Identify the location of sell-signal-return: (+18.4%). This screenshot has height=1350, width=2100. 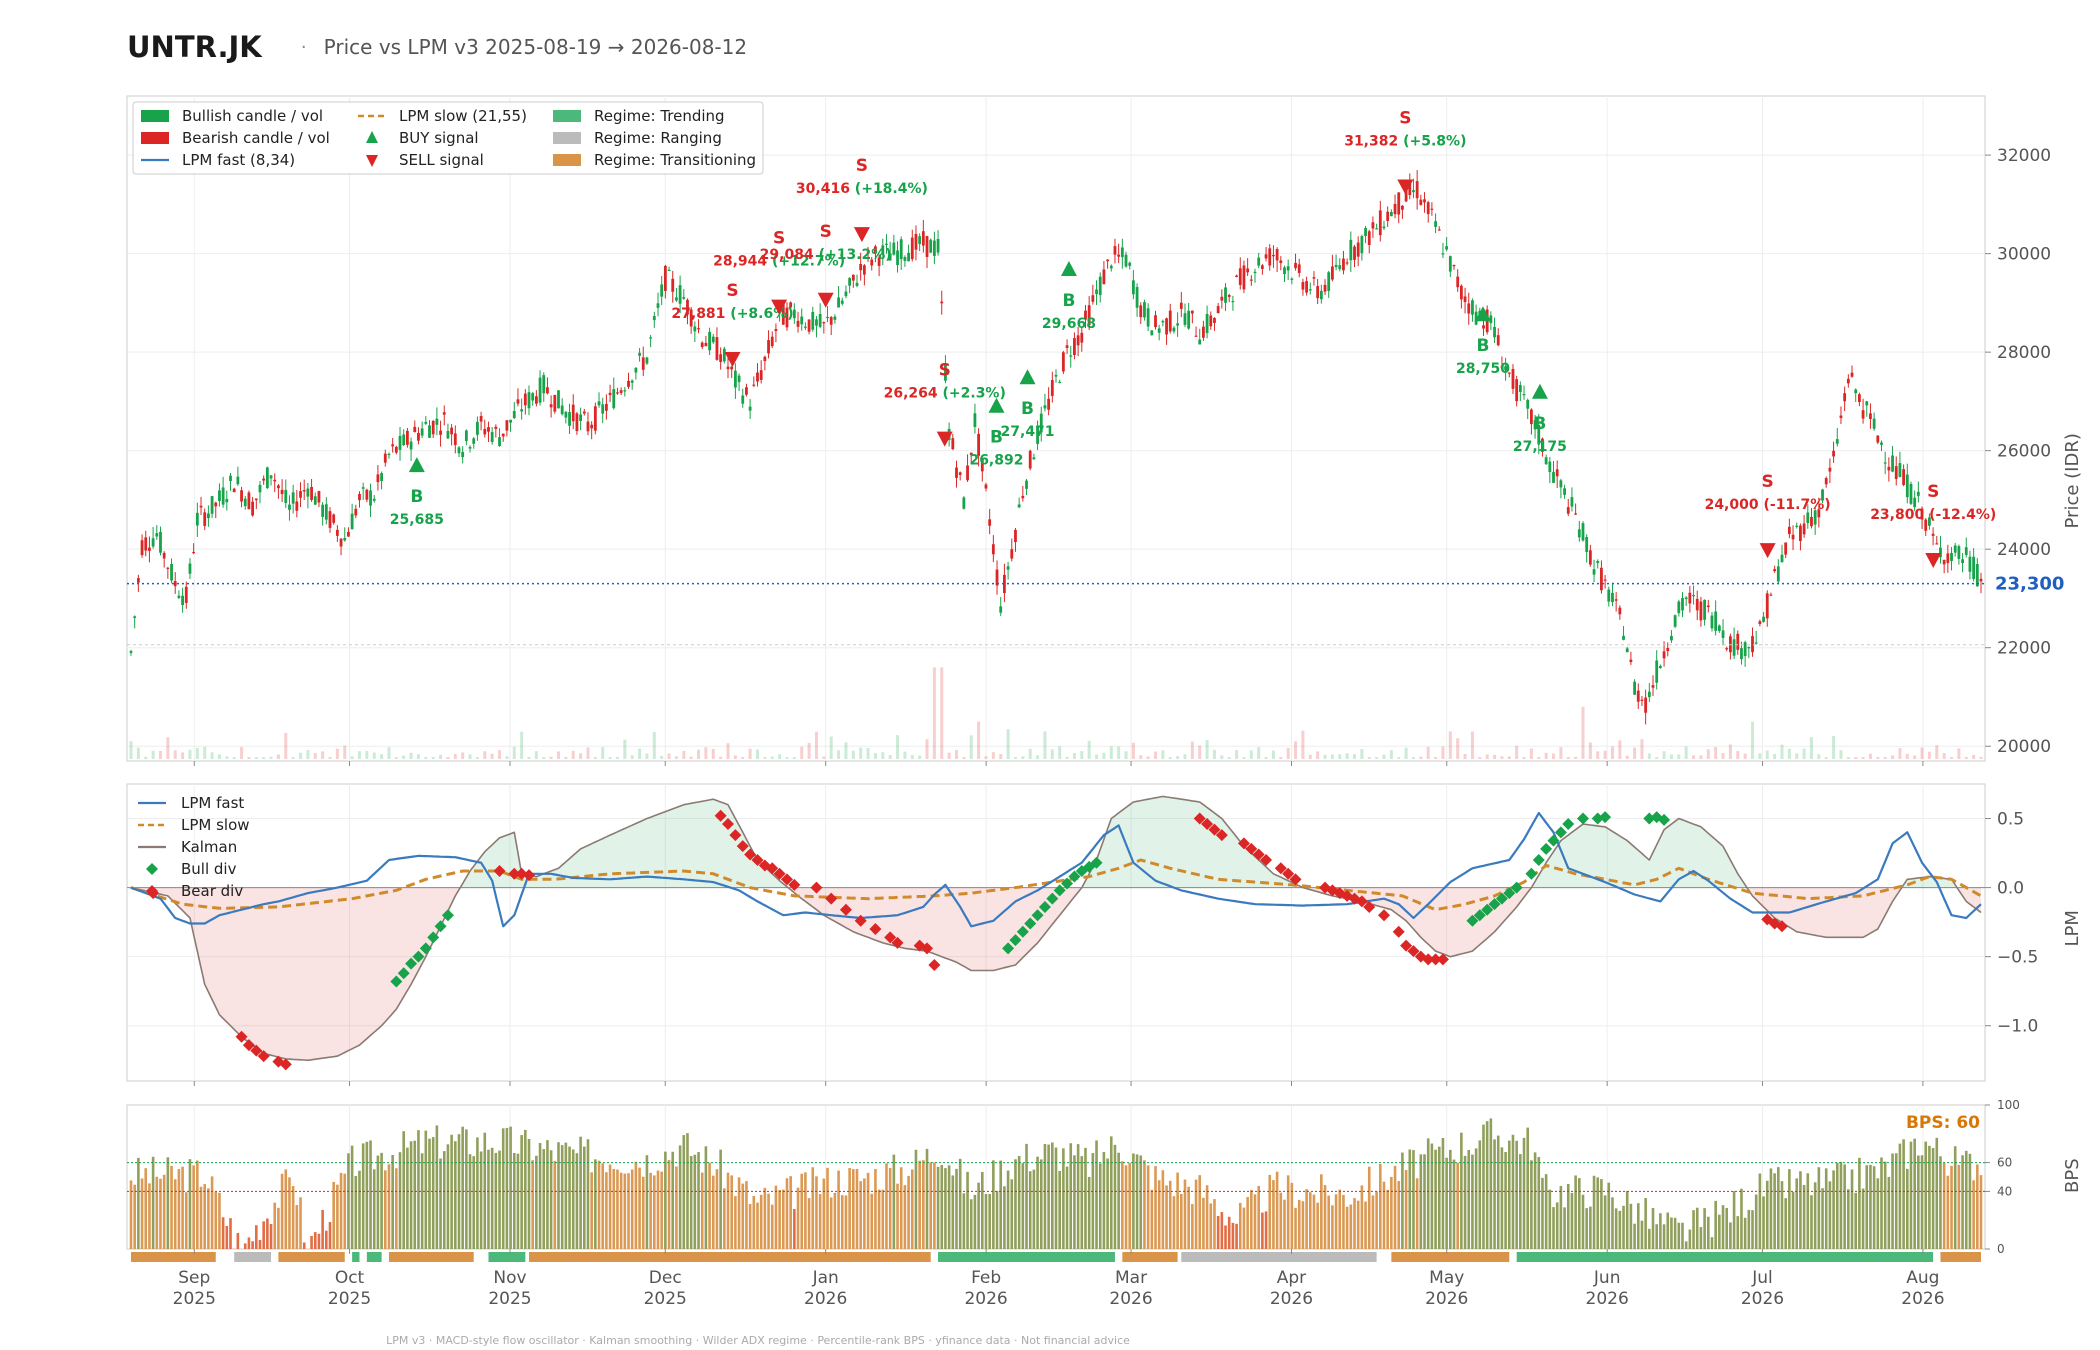
(889, 189).